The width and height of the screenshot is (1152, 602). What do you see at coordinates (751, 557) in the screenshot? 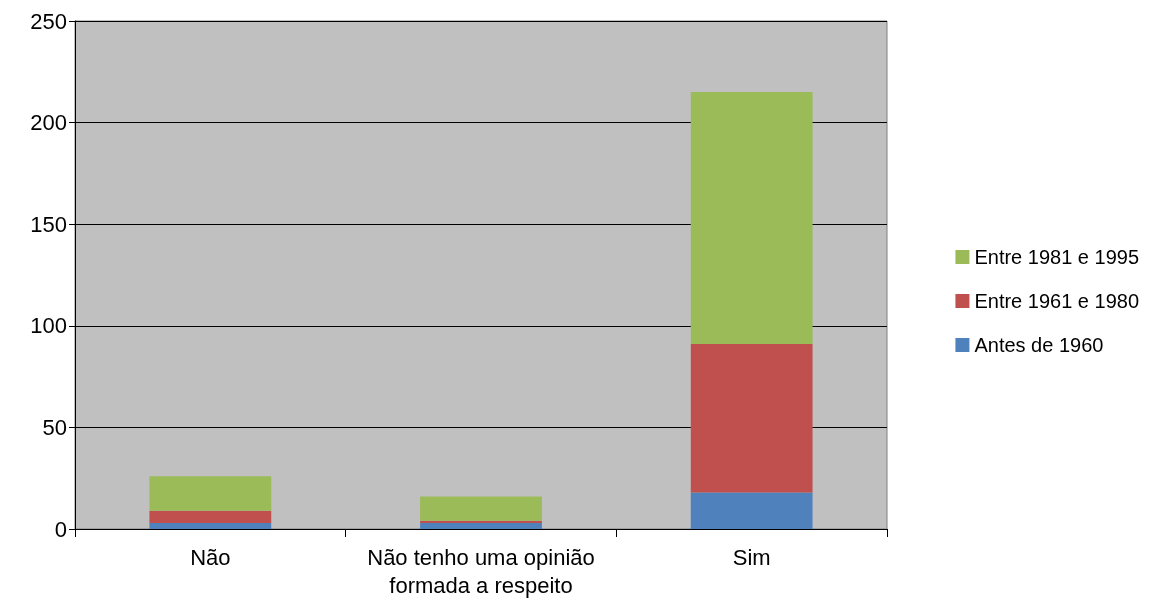
I see `x-tick-label: Sim` at bounding box center [751, 557].